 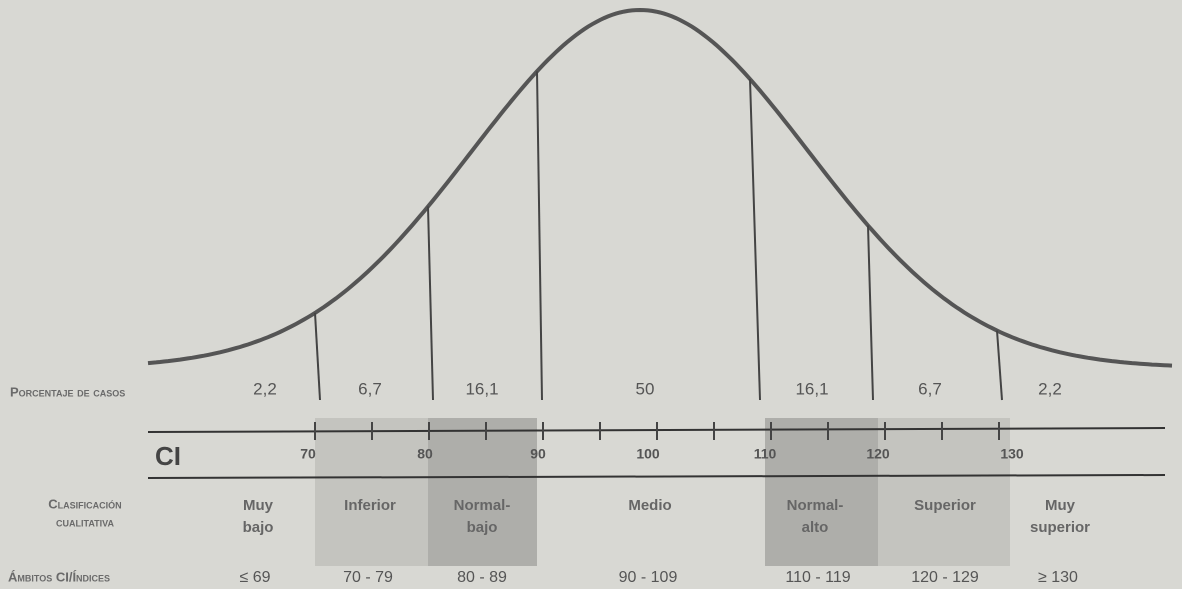 I want to click on range-item: 120 - 129, so click(x=945, y=577).